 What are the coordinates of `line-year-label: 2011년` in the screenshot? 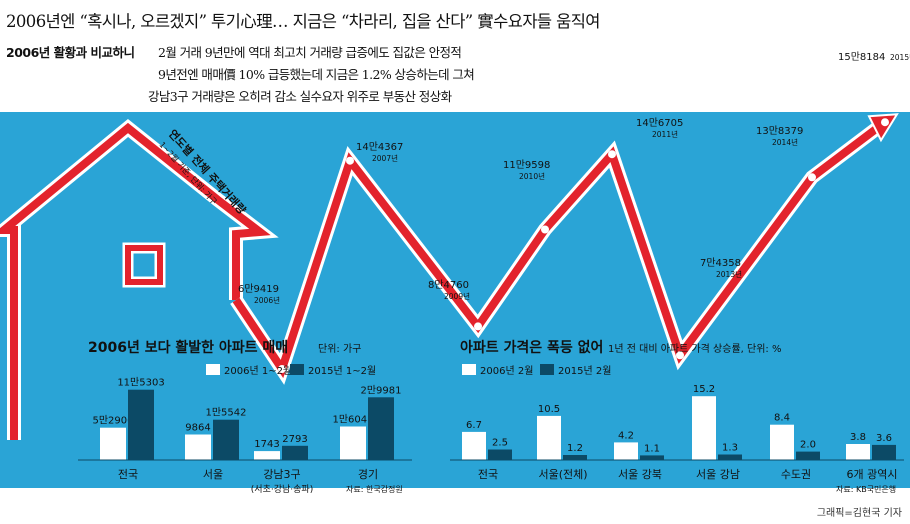 It's located at (665, 134).